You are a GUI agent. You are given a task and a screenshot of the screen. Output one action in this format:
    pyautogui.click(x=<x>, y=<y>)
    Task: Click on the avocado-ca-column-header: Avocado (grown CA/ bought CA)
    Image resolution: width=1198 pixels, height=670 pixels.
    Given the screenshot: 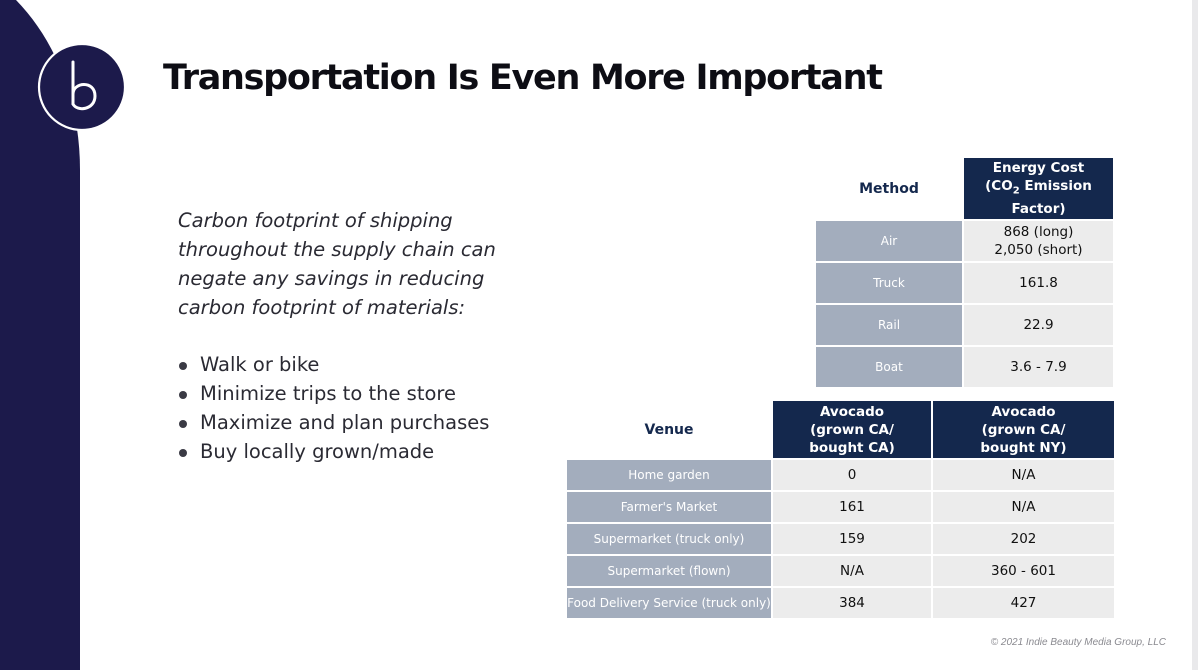 What is the action you would take?
    pyautogui.click(x=852, y=429)
    